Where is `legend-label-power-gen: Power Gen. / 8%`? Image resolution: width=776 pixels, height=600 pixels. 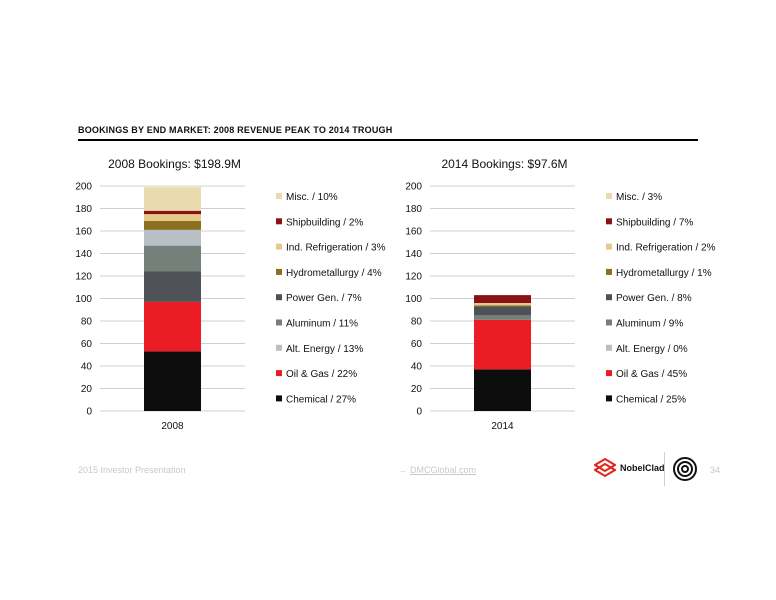
legend-label-power-gen: Power Gen. / 8% is located at coordinates (654, 298).